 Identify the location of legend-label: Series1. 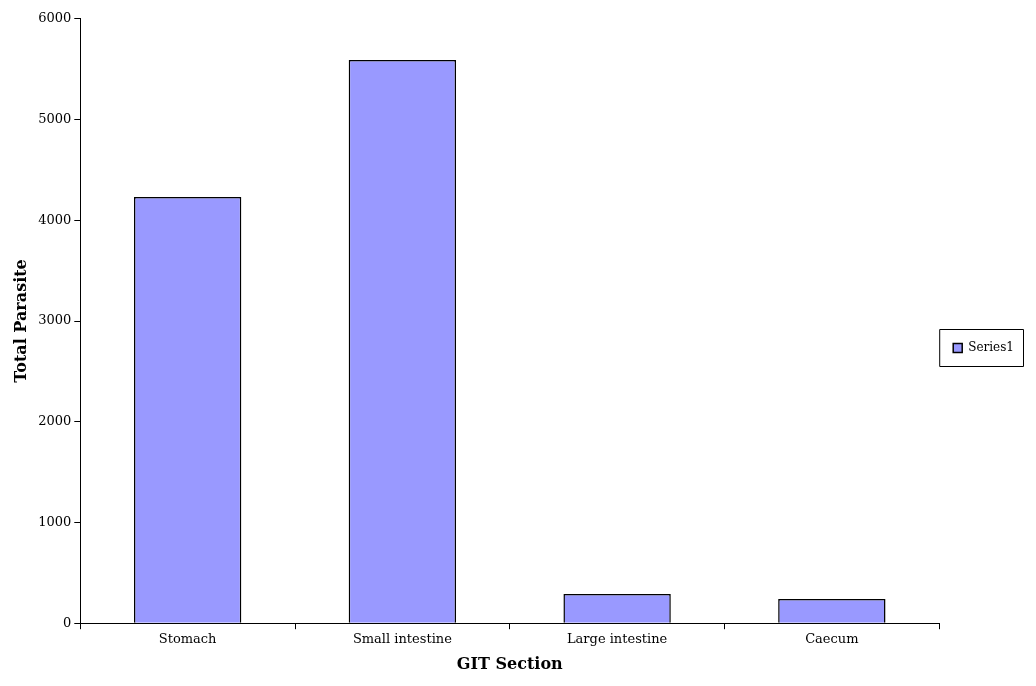
(991, 347).